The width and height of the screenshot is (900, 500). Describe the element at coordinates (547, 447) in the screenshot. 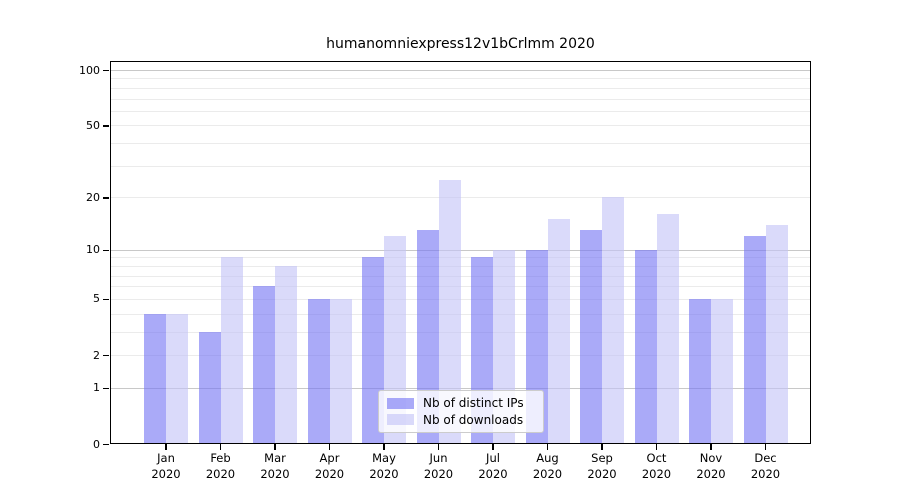

I see `x-tick-aug` at that location.